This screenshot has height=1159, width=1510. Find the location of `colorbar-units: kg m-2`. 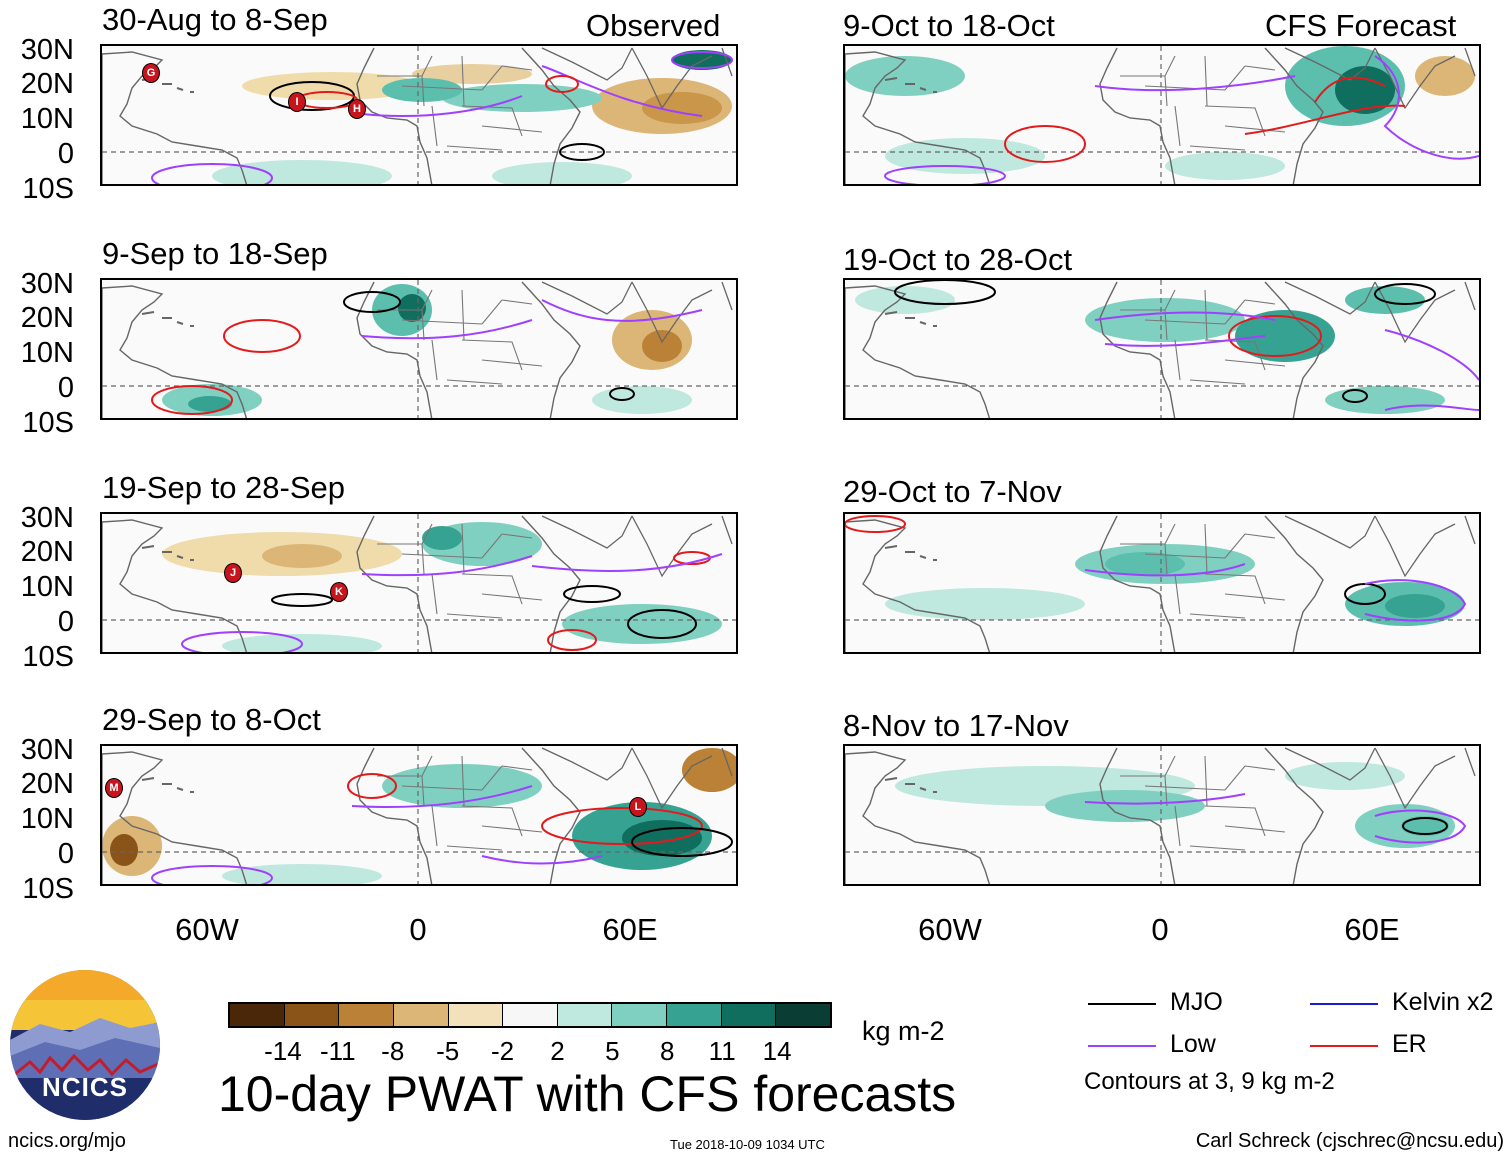

colorbar-units: kg m-2 is located at coordinates (903, 1031).